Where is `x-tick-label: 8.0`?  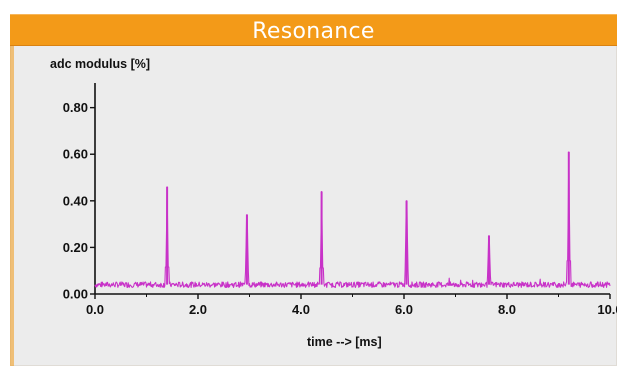
x-tick-label: 8.0 is located at coordinates (507, 309).